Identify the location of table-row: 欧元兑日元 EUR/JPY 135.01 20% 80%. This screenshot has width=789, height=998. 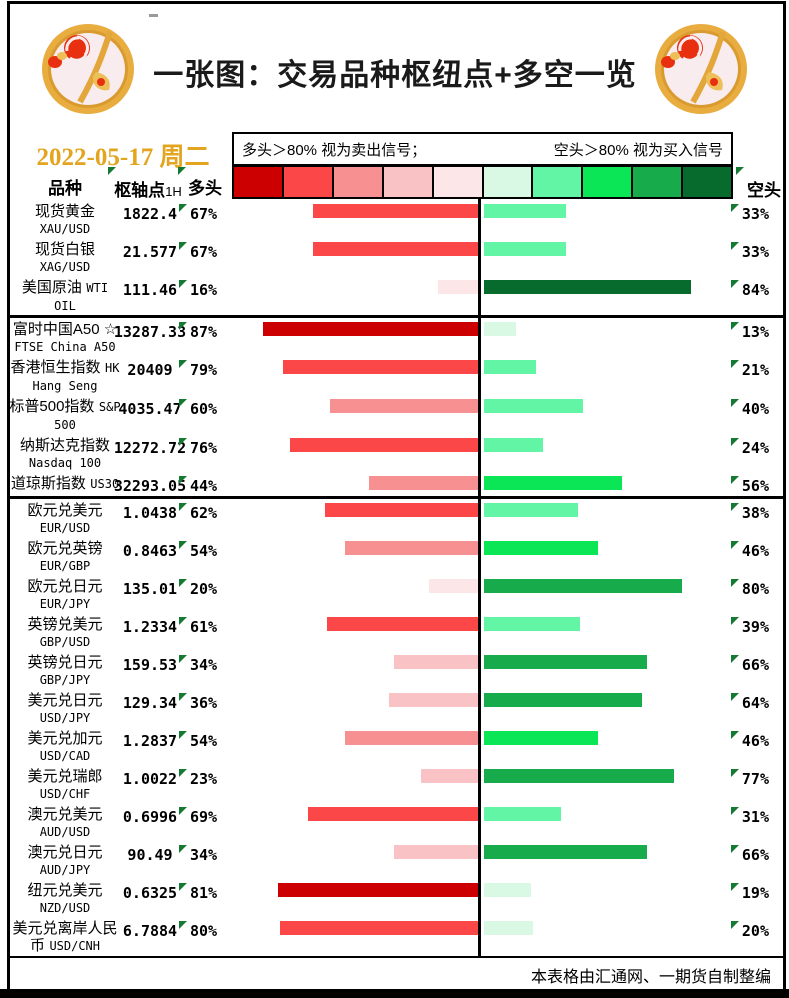
(396, 594).